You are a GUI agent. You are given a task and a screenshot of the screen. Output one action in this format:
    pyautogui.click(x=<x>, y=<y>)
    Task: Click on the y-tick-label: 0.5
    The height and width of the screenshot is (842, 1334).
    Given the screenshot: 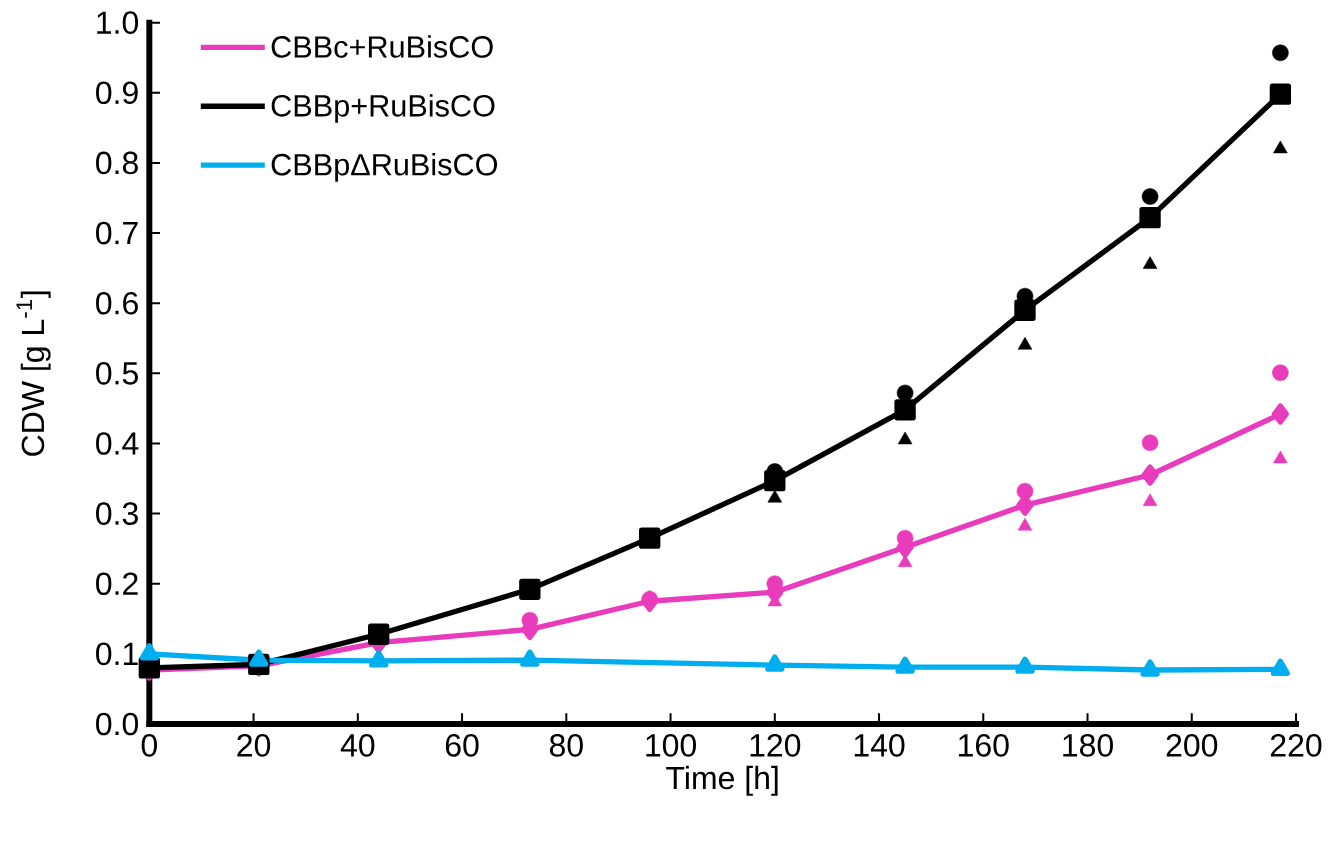 What is the action you would take?
    pyautogui.click(x=117, y=373)
    